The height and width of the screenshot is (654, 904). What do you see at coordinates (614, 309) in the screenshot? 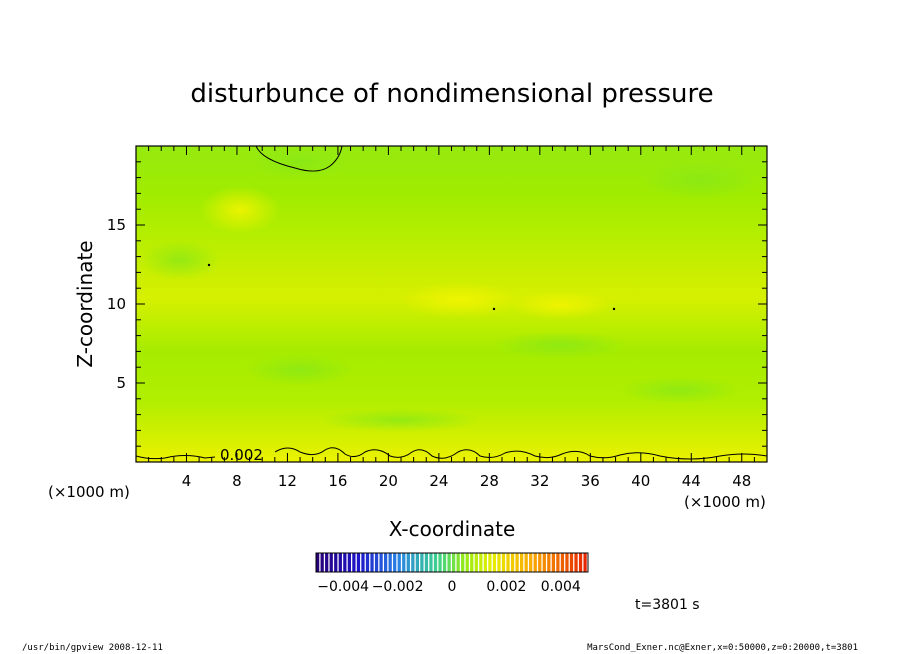
I see `contour-dot` at bounding box center [614, 309].